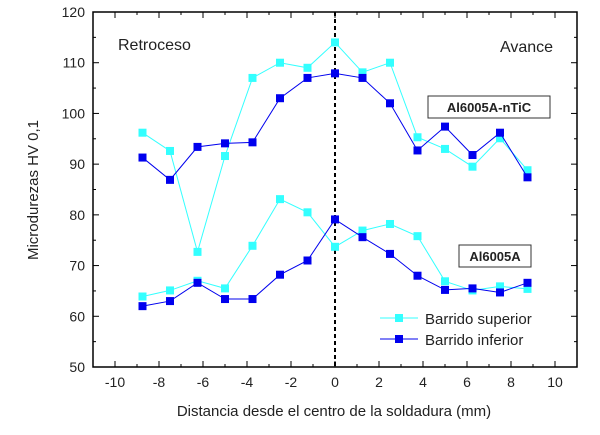  What do you see at coordinates (77, 215) in the screenshot?
I see `y-tick-label: 80` at bounding box center [77, 215].